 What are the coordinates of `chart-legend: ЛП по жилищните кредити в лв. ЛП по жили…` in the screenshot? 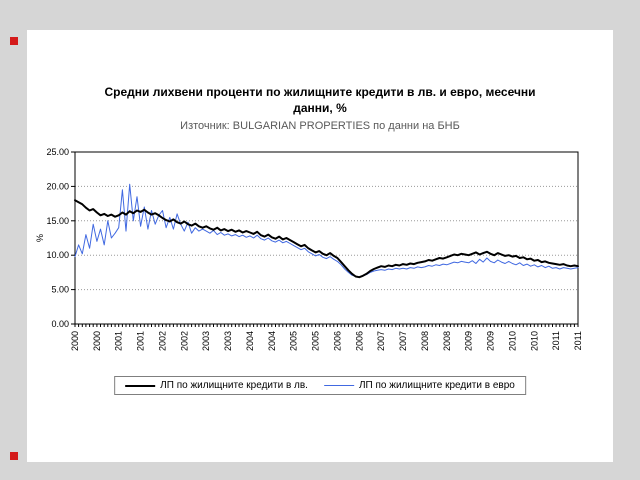 It's located at (320, 385).